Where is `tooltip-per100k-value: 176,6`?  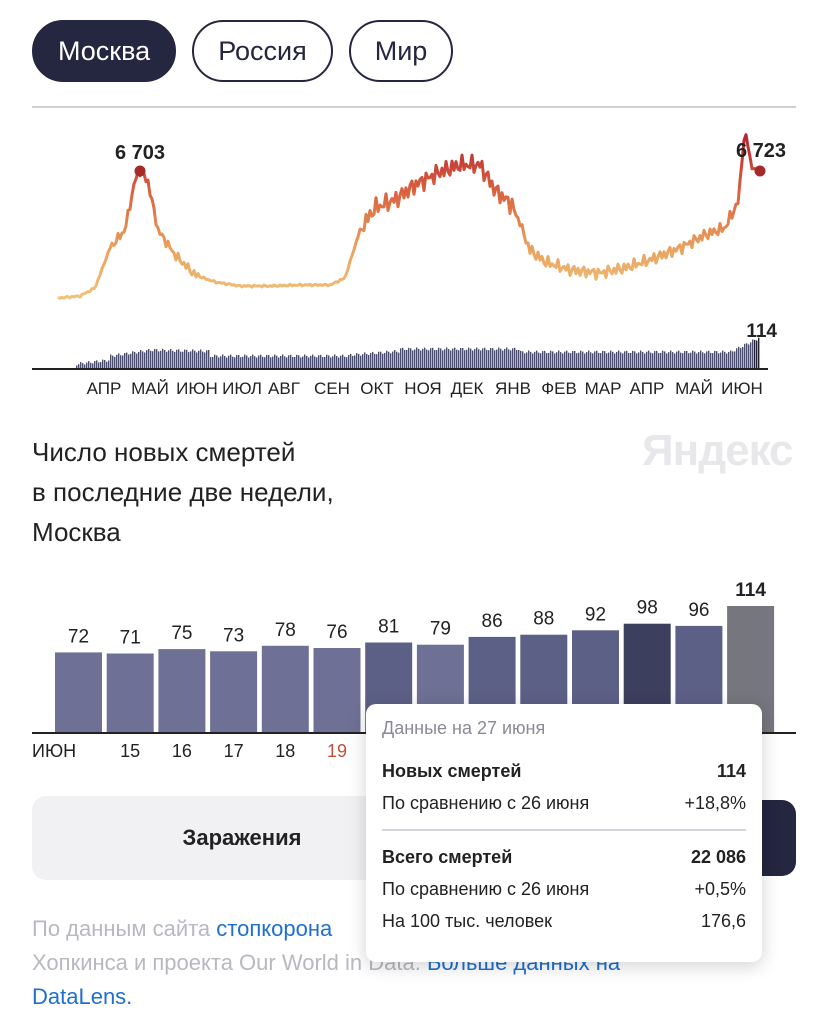 tooltip-per100k-value: 176,6 is located at coordinates (723, 921).